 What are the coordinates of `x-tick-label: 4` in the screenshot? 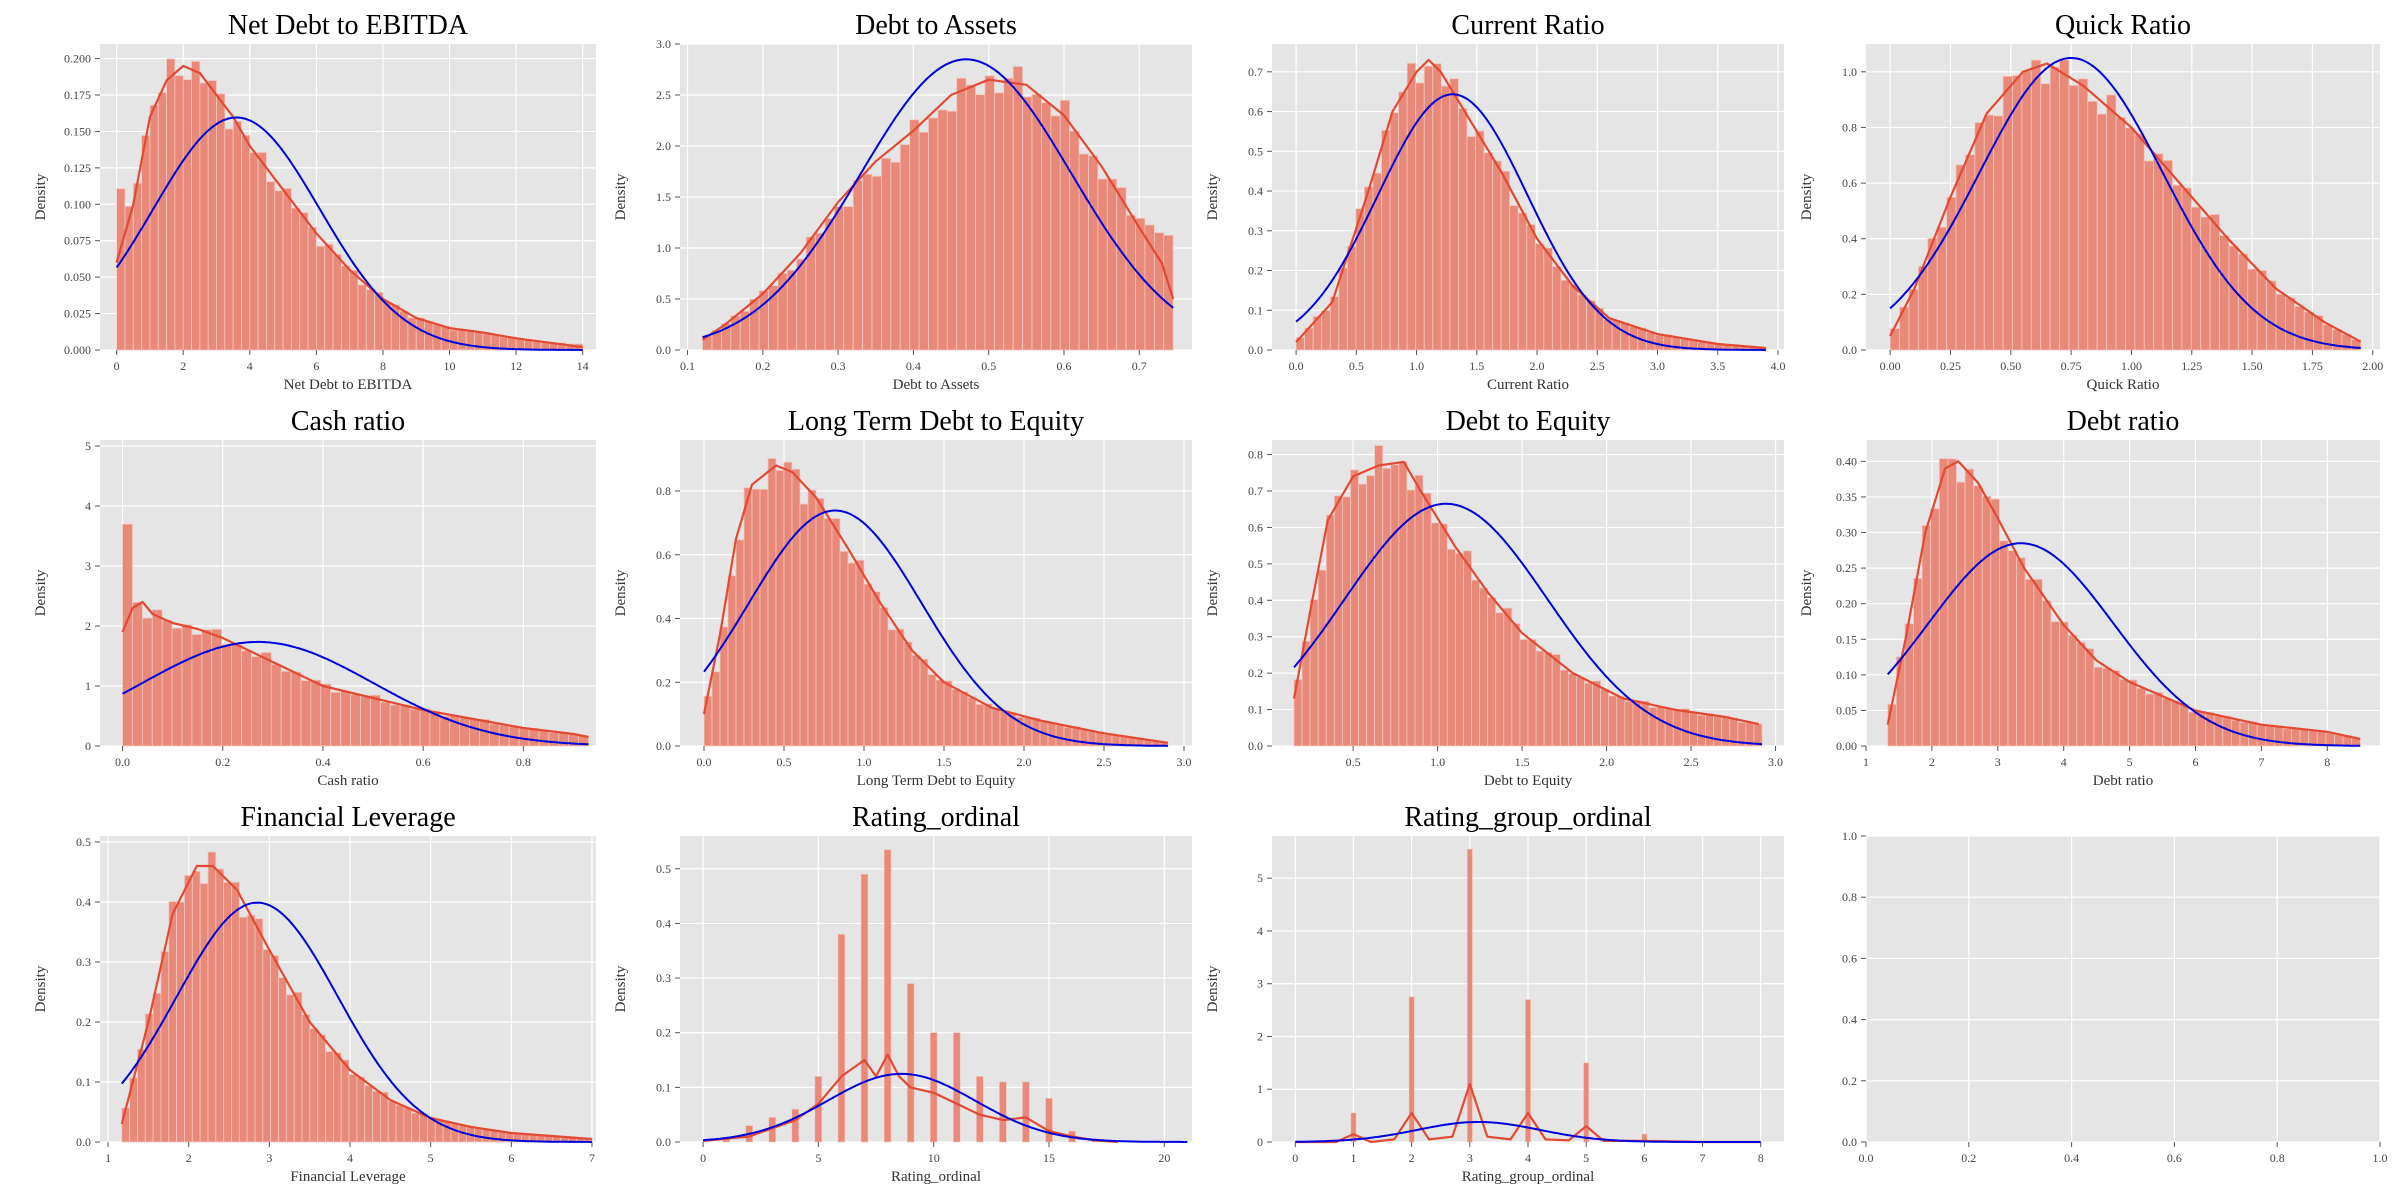 It's located at (350, 1158).